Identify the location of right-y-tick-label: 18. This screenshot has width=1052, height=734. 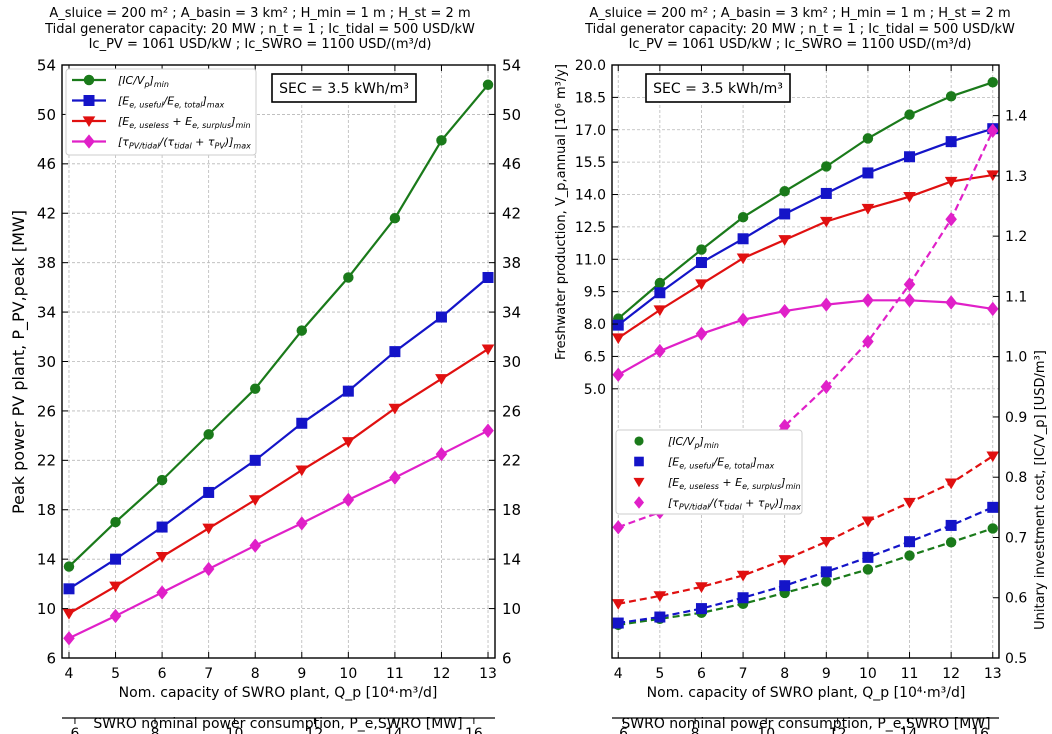
(511, 510).